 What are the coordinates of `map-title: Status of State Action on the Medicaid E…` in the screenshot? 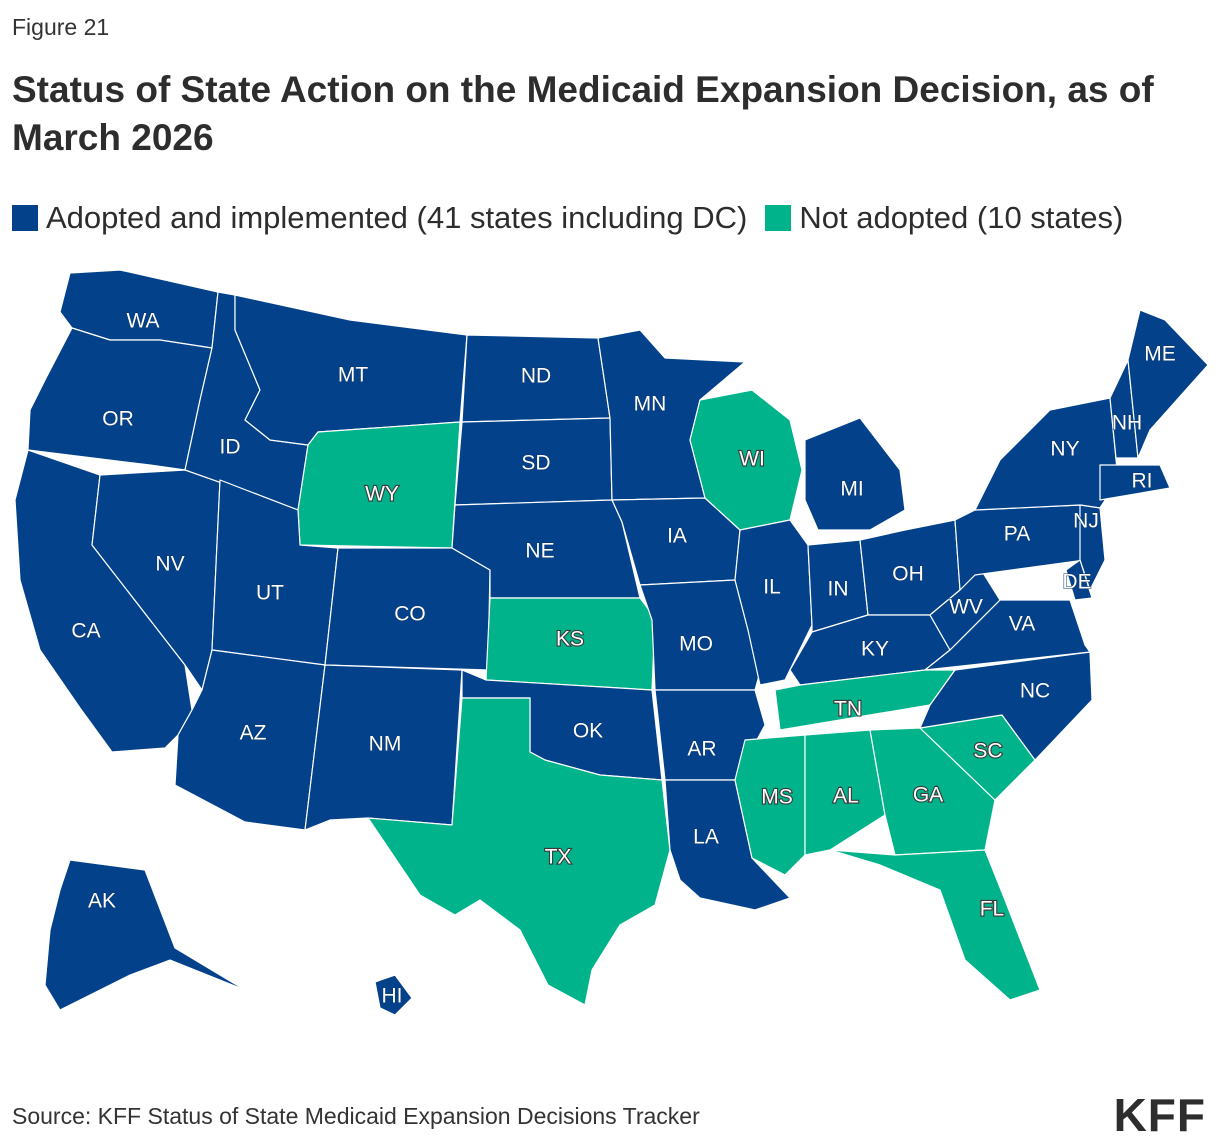 It's located at (583, 113).